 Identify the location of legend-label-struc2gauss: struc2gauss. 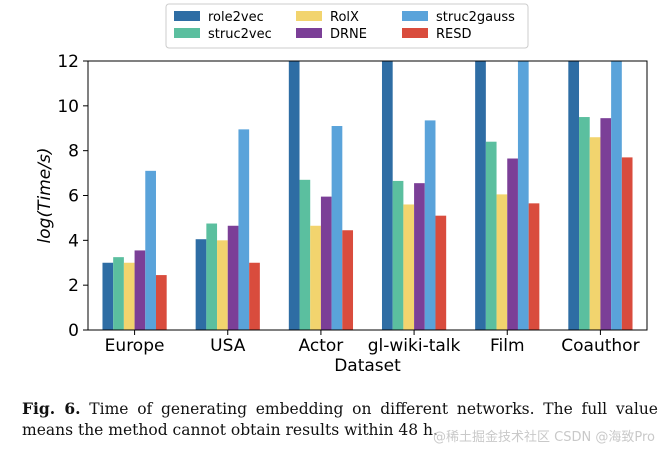
(475, 17).